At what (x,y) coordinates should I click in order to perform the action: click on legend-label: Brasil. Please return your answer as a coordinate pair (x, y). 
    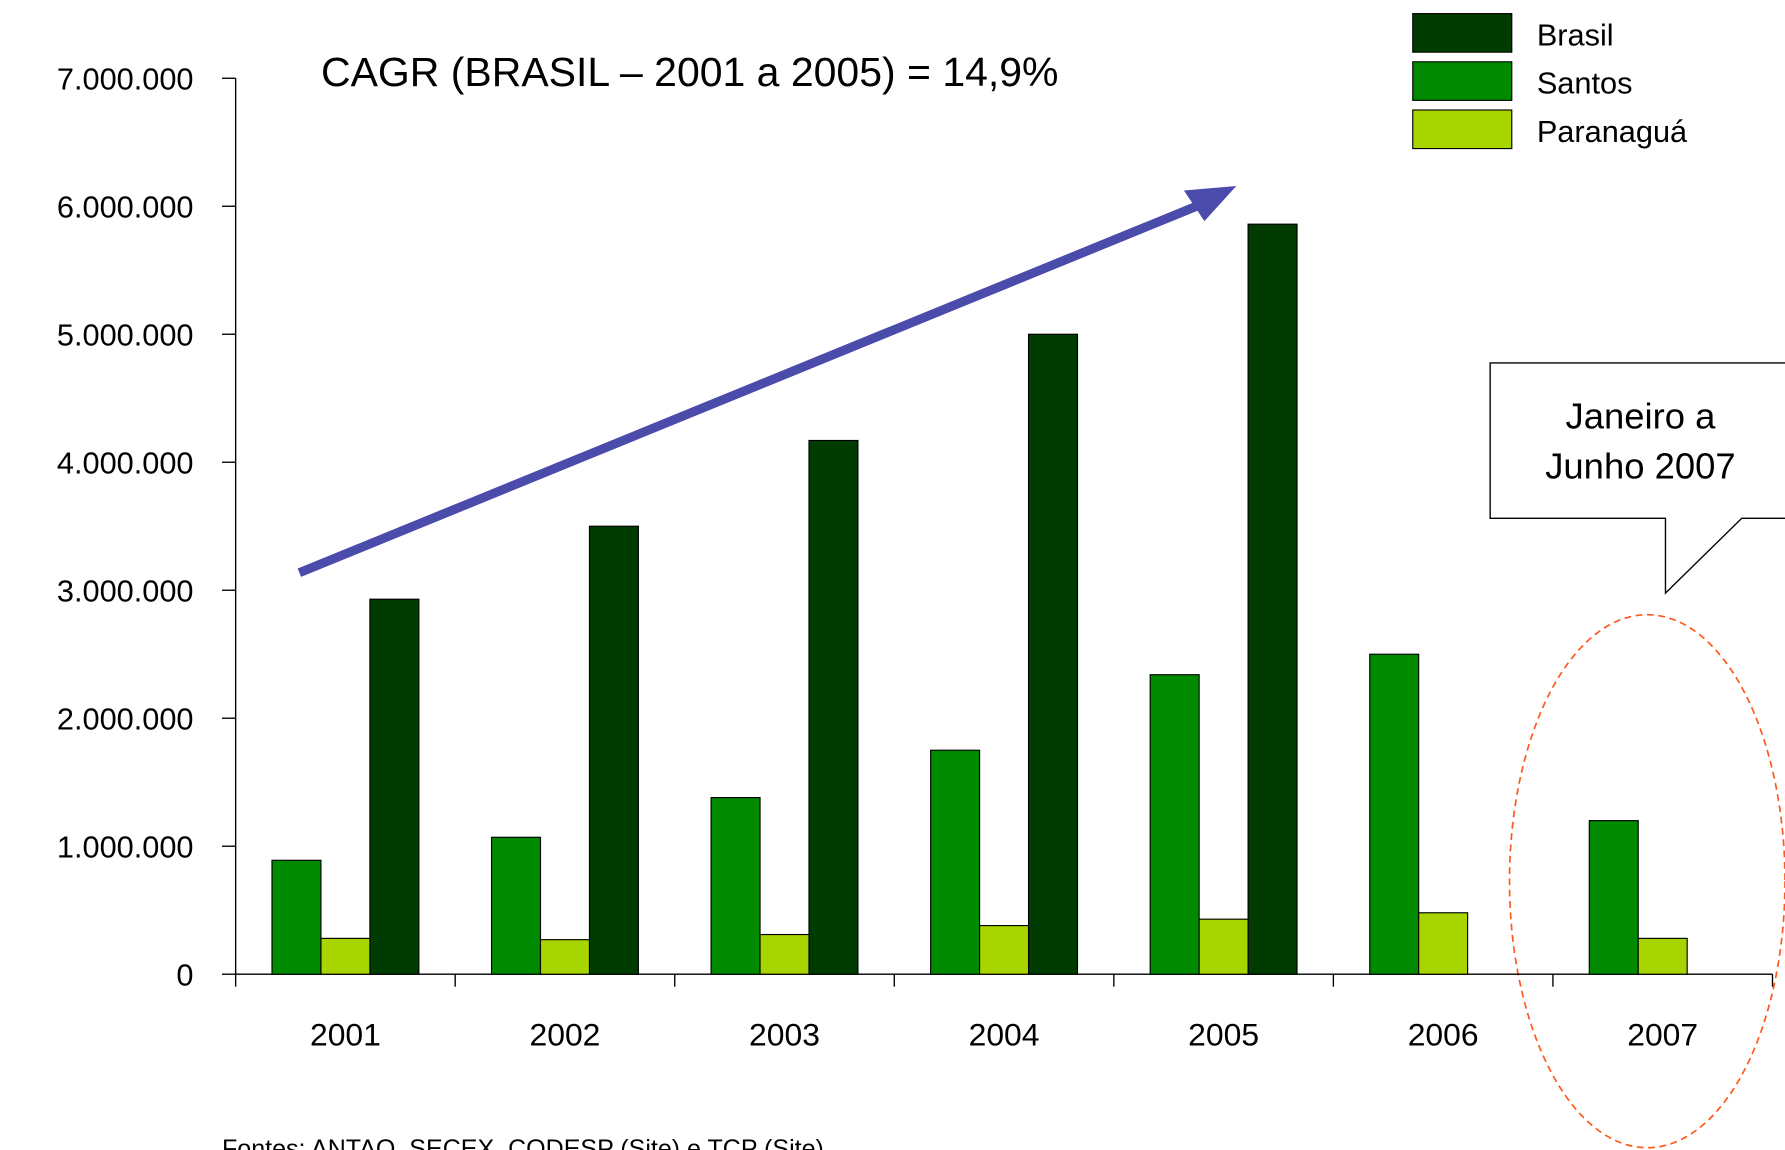
    Looking at the image, I should click on (1575, 35).